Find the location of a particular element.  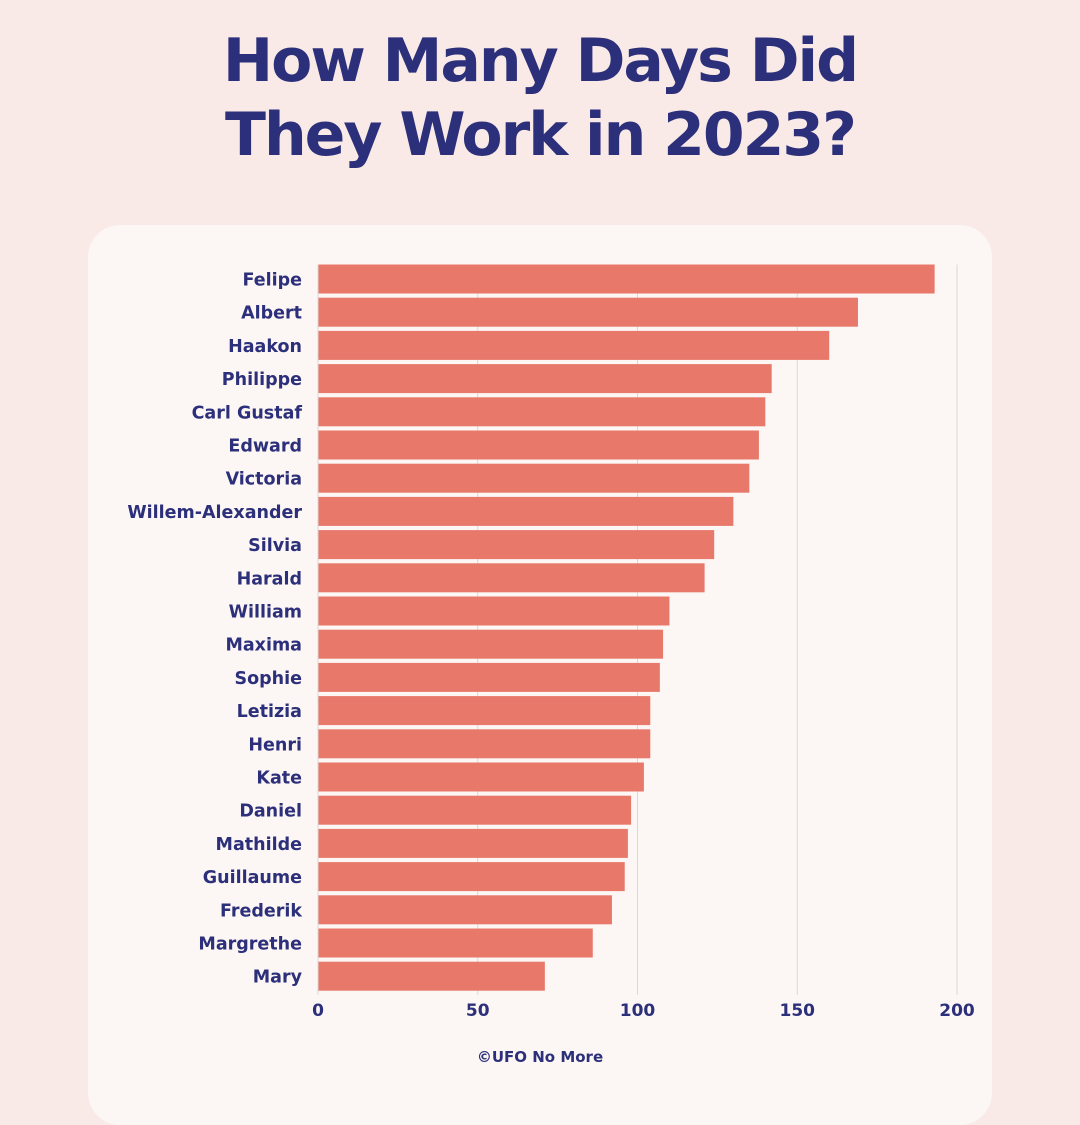

title-line-1: How Many Days Did is located at coordinates (540, 61).